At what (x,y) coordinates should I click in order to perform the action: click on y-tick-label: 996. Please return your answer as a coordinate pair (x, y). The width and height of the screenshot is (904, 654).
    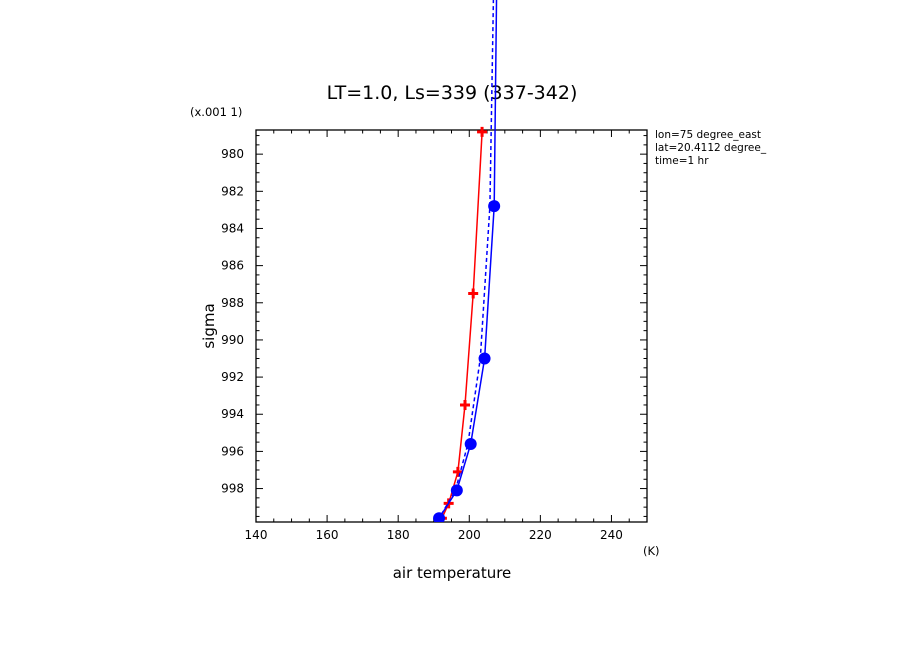
    Looking at the image, I should click on (232, 451).